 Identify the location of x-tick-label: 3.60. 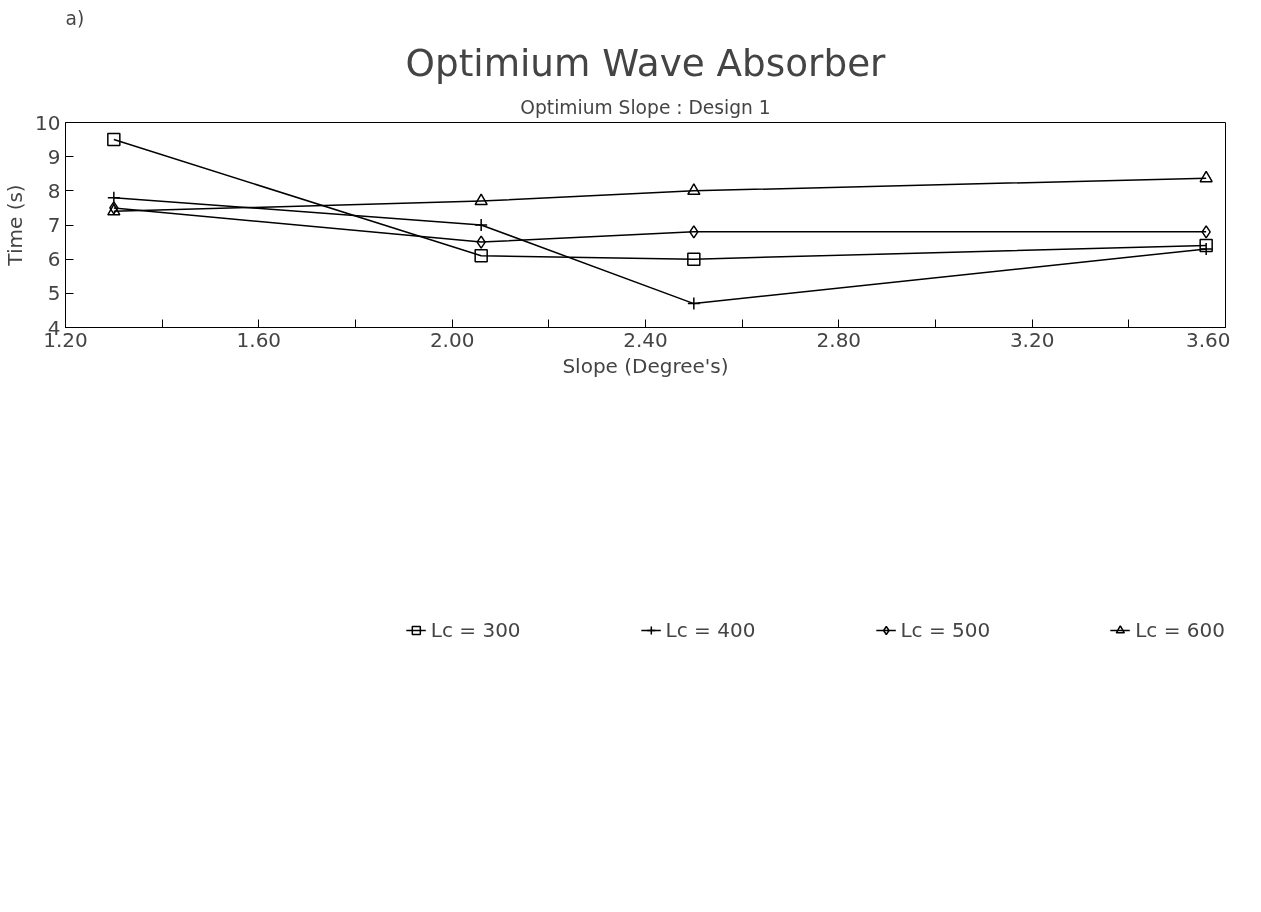
(1208, 339).